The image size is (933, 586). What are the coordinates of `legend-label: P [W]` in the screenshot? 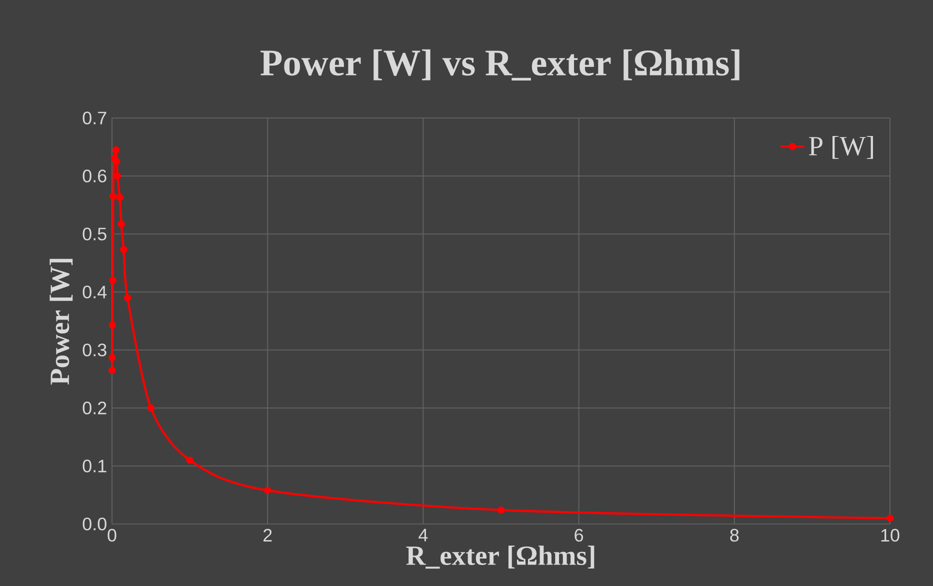 It's located at (840, 147).